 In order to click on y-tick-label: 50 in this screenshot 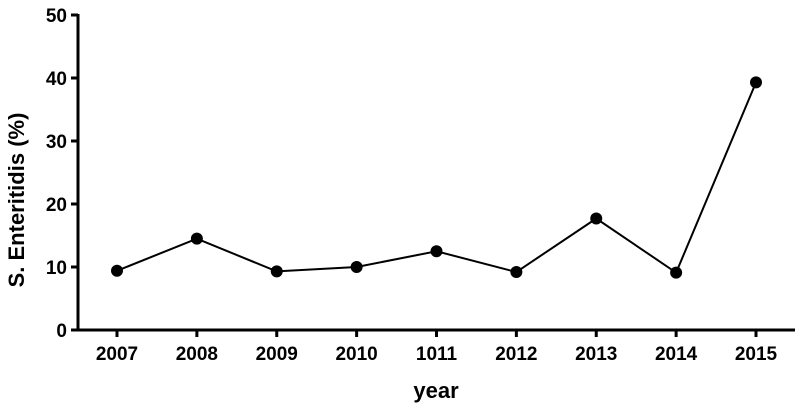, I will do `click(56, 16)`.